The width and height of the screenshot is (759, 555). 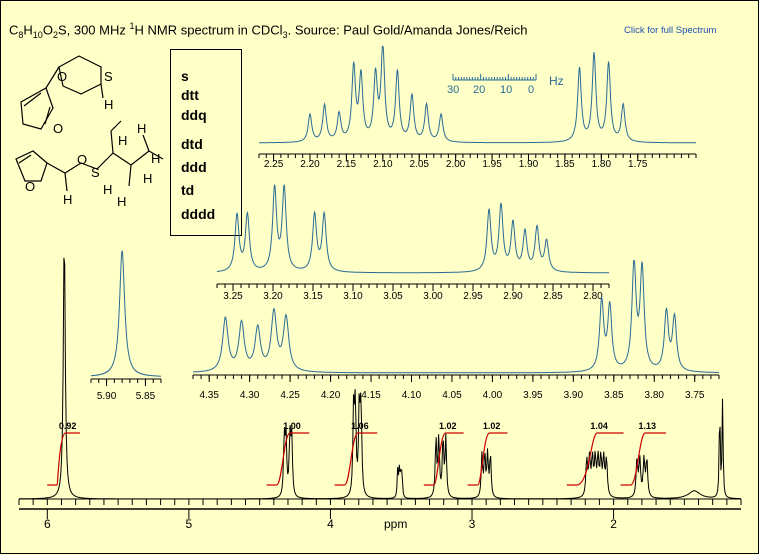 I want to click on inset-3-tick-label: 3.85, so click(x=614, y=395).